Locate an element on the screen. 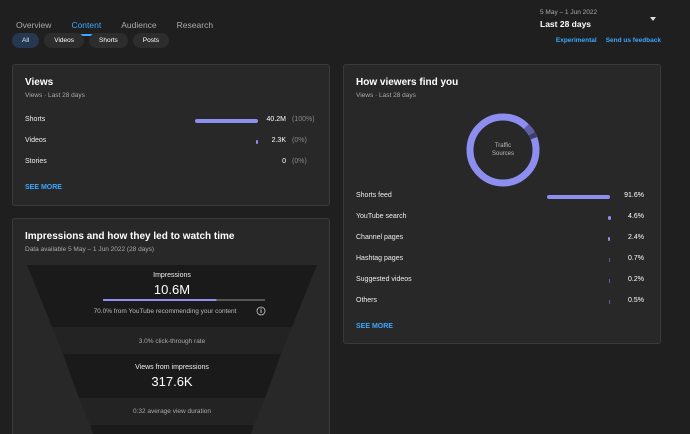 This screenshot has width=690, height=434. traffic-row-value: 0.2% is located at coordinates (636, 279).